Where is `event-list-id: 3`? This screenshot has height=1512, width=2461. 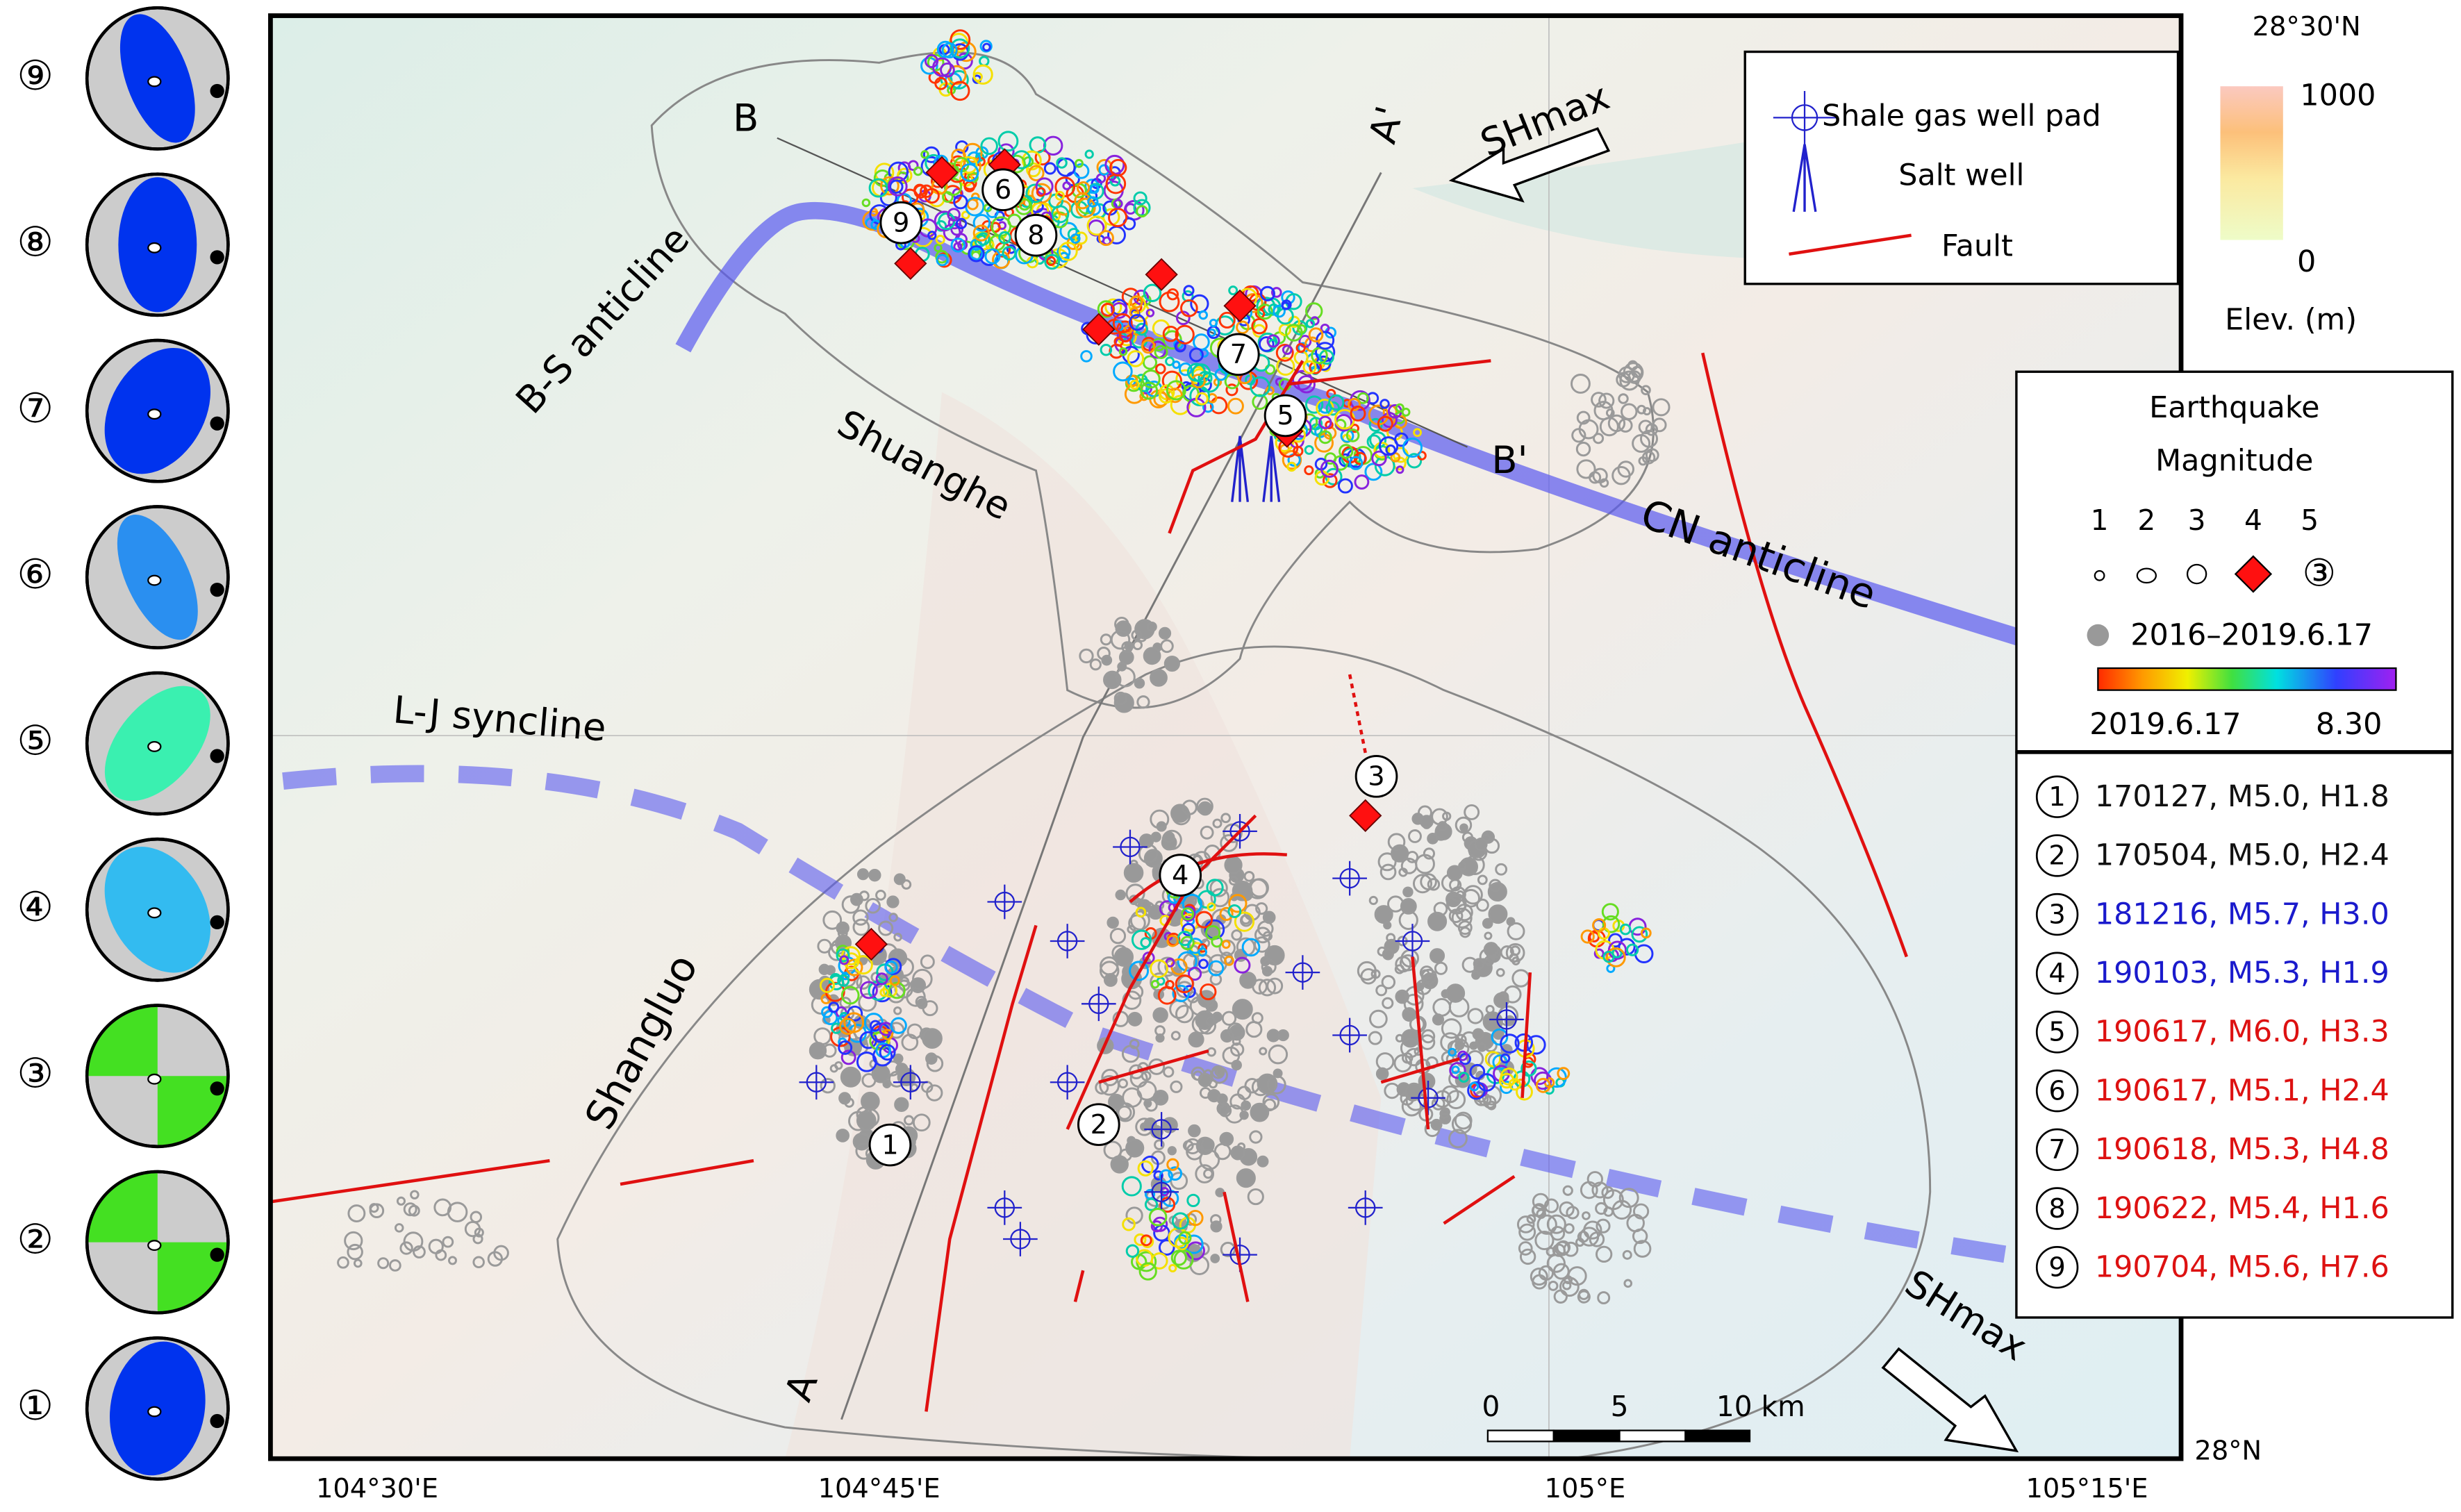 event-list-id: 3 is located at coordinates (2057, 915).